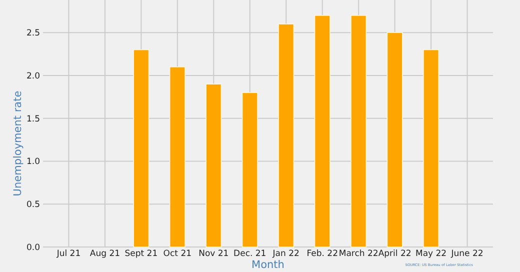  What do you see at coordinates (33, 247) in the screenshot?
I see `y-tick-label: 0.0` at bounding box center [33, 247].